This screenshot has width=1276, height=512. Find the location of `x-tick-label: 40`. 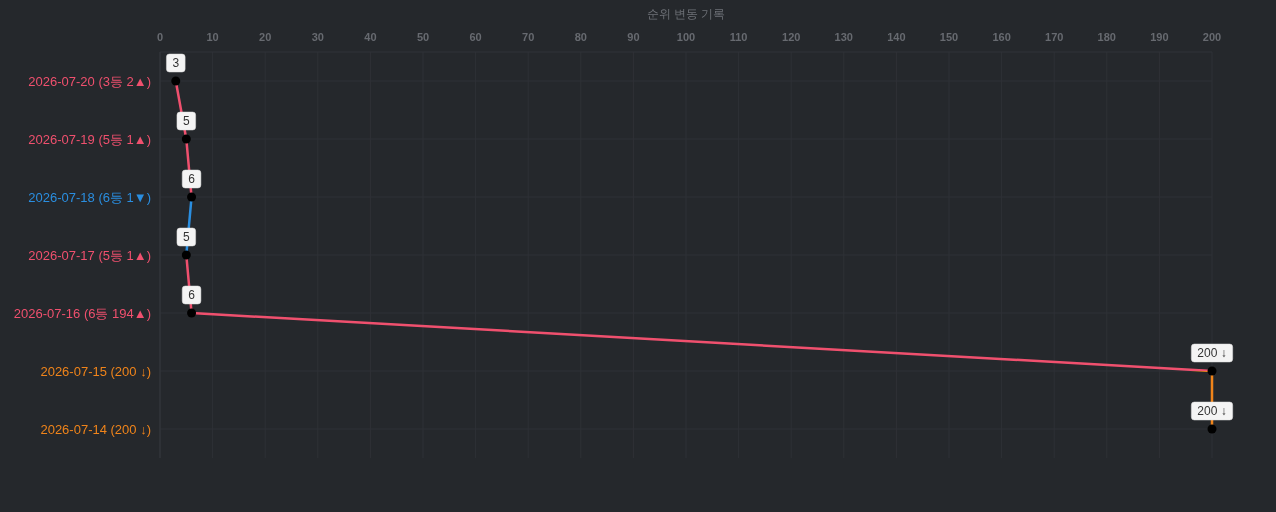

x-tick-label: 40 is located at coordinates (370, 37).